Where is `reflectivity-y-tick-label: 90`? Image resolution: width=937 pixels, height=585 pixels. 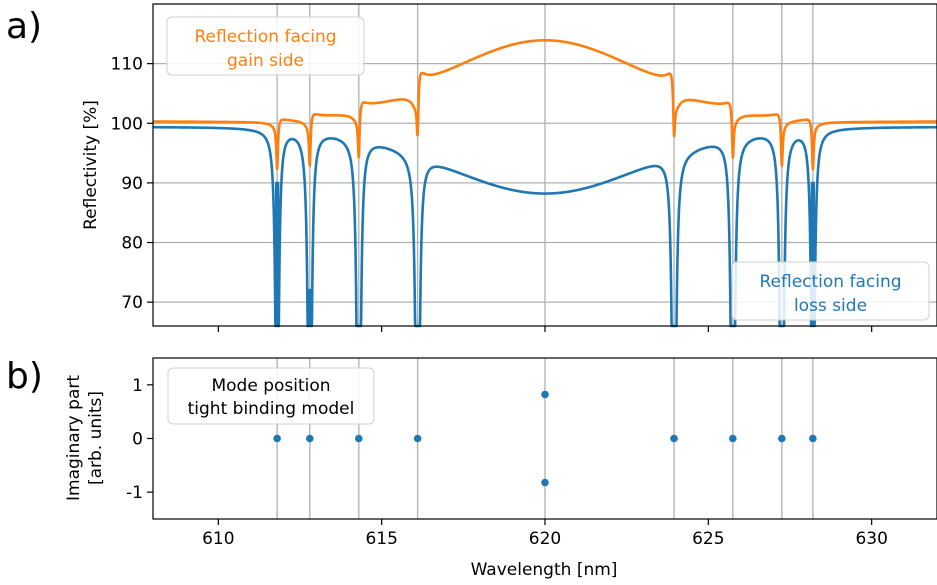
reflectivity-y-tick-label: 90 is located at coordinates (132, 184).